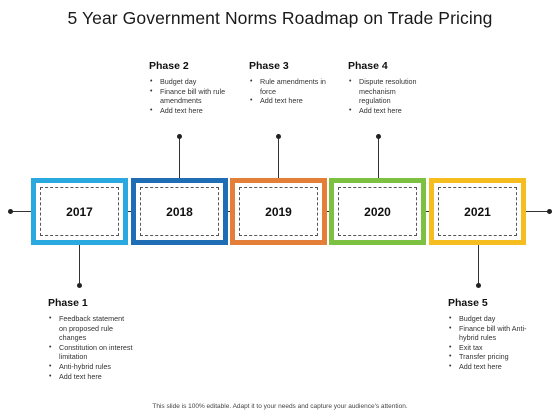  I want to click on year-label: 2018, so click(179, 211).